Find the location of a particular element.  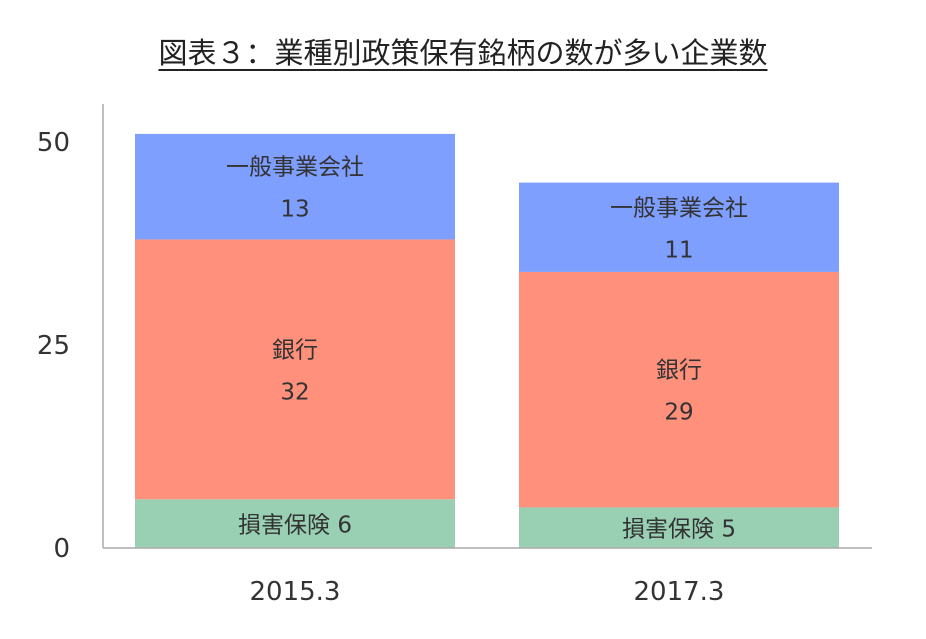

y-tick-label-2: 50 is located at coordinates (53, 143).